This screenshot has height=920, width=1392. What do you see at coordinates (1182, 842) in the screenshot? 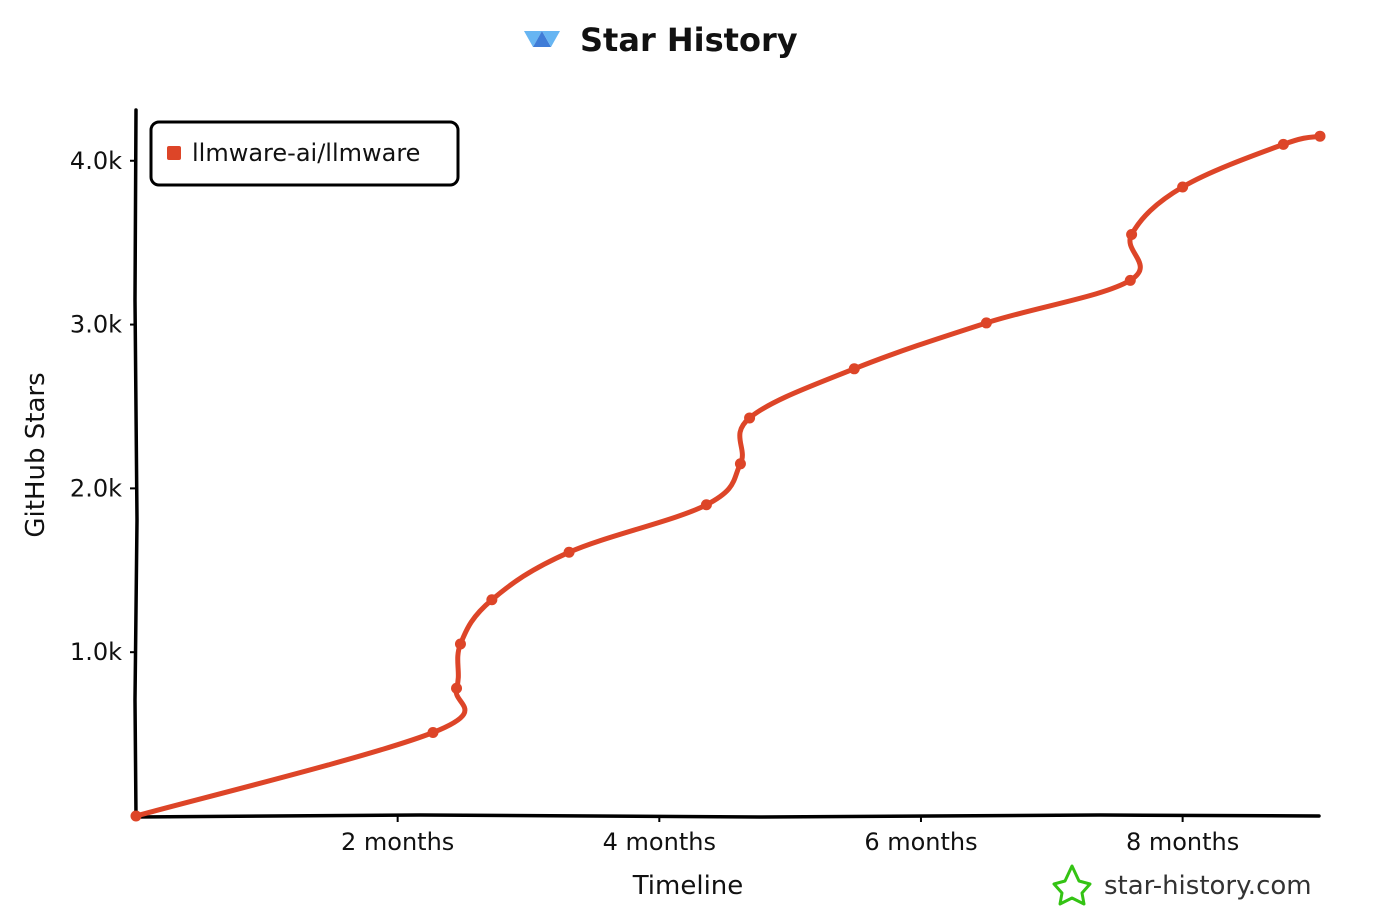
I see `x-tick-label: 8 months` at bounding box center [1182, 842].